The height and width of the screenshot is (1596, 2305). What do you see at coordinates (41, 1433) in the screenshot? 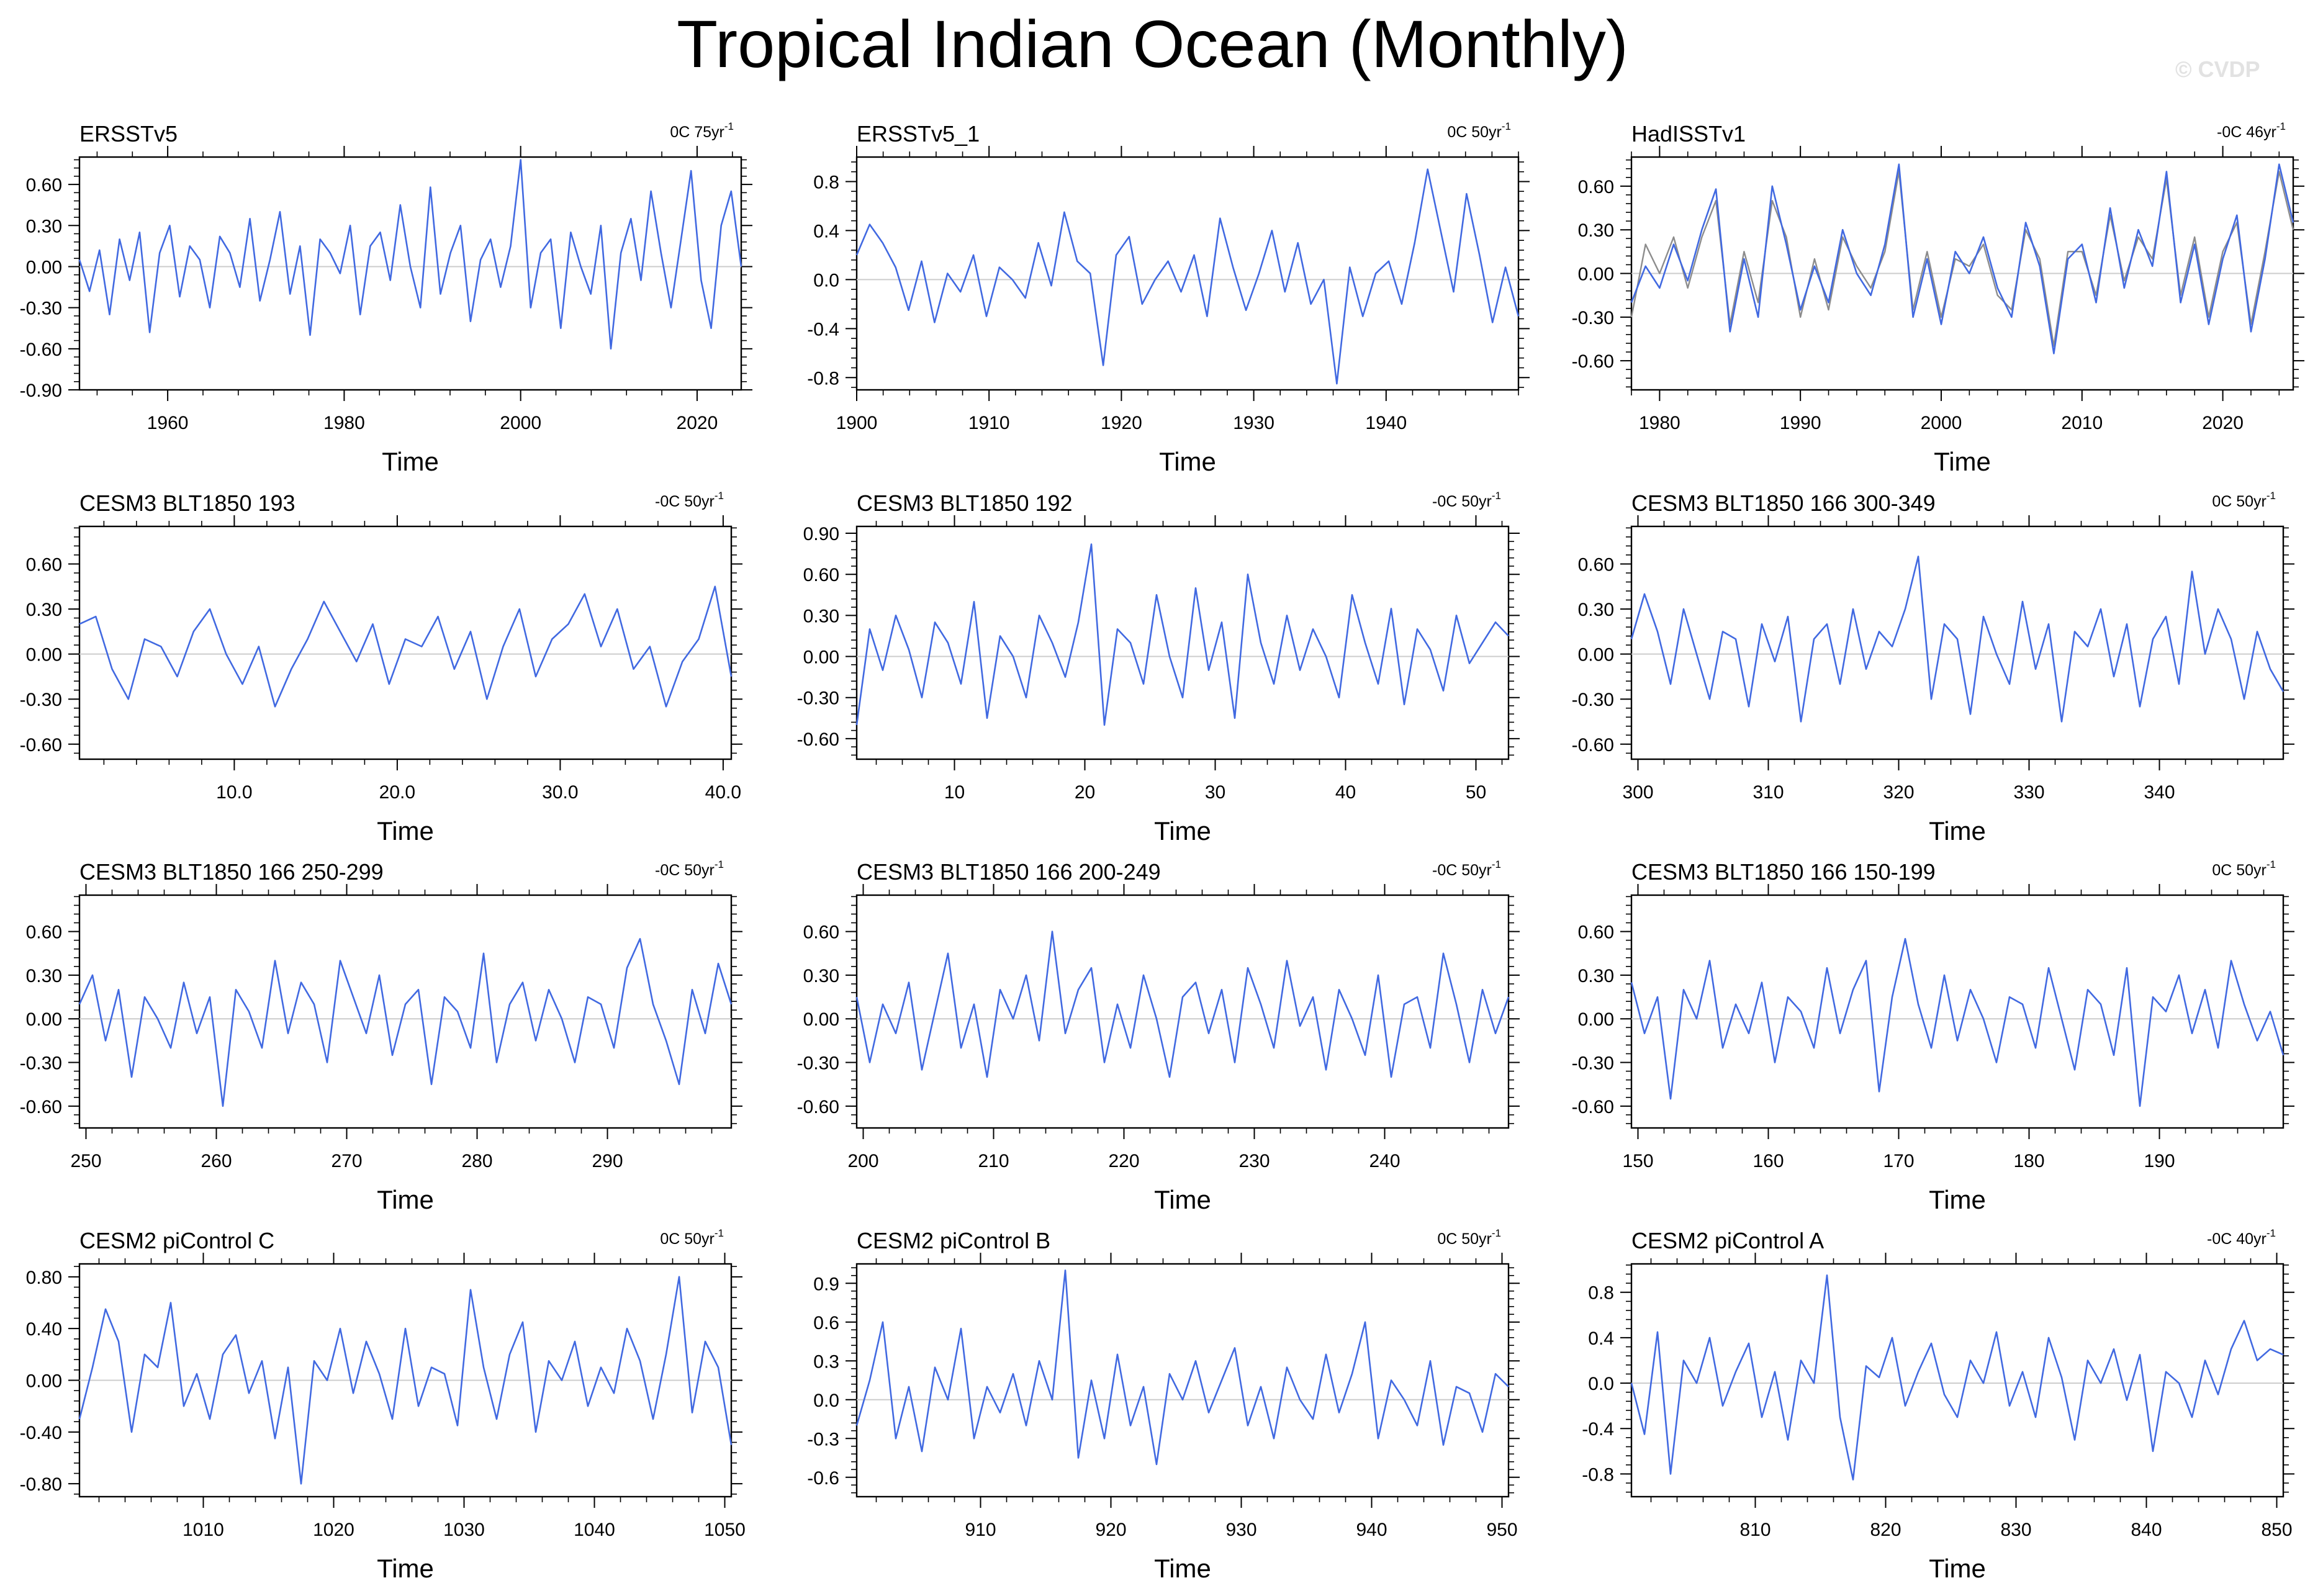
I see `y-tick-label: -0.40` at bounding box center [41, 1433].